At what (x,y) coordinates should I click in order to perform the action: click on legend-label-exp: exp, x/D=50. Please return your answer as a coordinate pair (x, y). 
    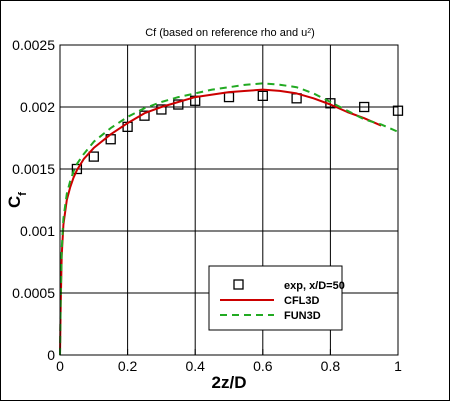
    Looking at the image, I should click on (314, 286).